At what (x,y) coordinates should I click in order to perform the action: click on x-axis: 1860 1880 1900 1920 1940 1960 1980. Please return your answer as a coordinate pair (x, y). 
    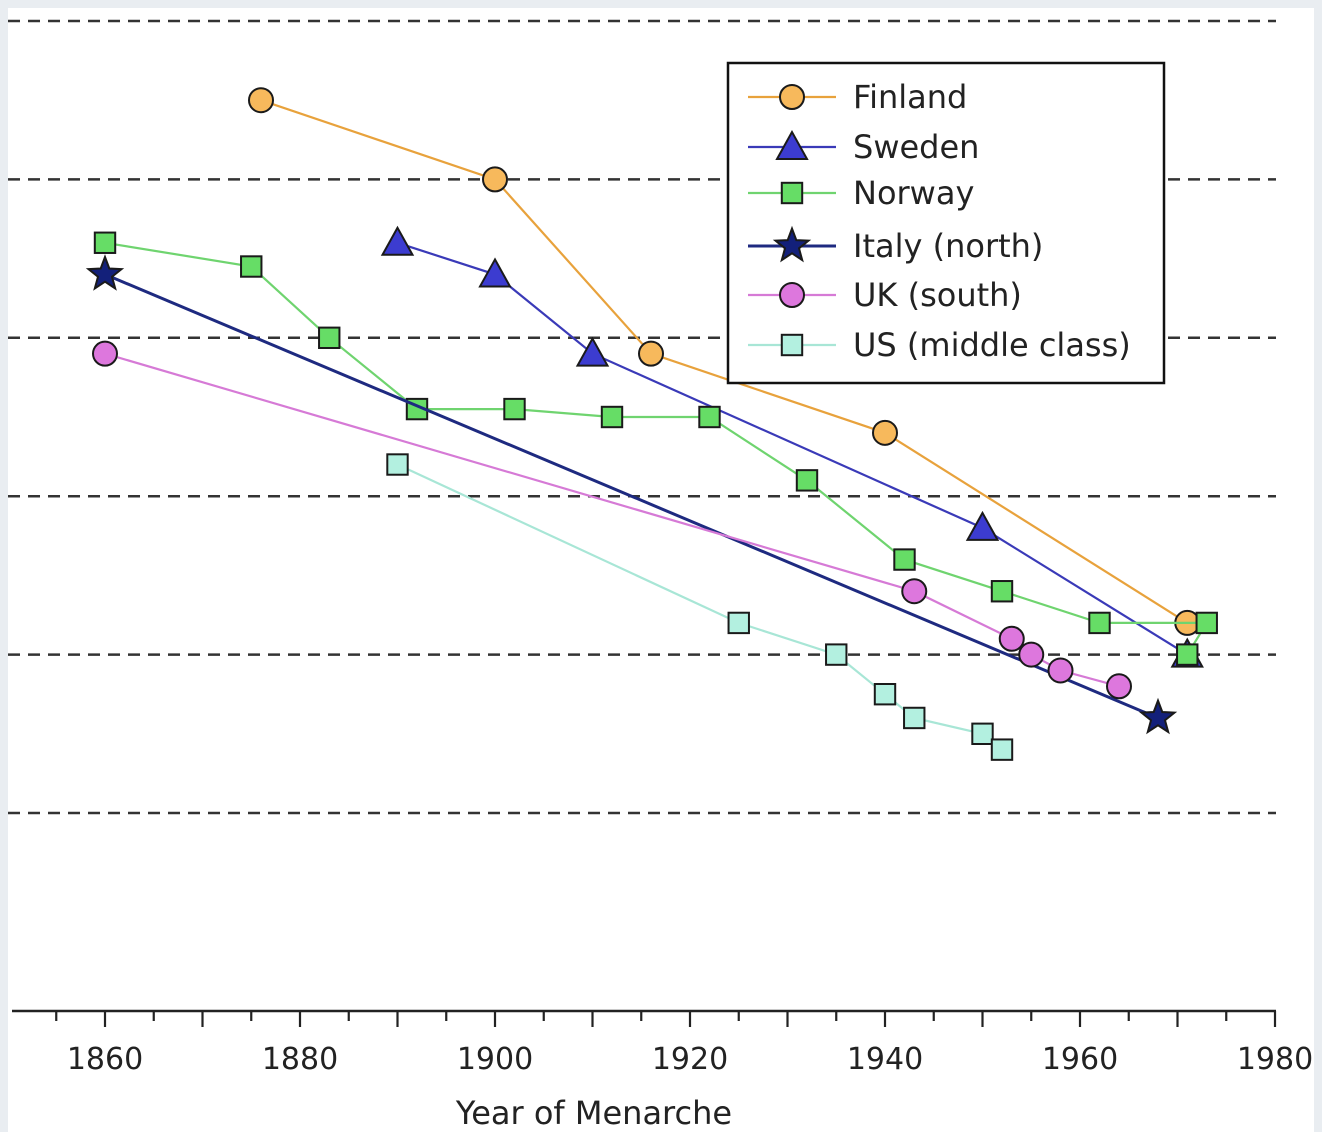
    Looking at the image, I should click on (662, 1043).